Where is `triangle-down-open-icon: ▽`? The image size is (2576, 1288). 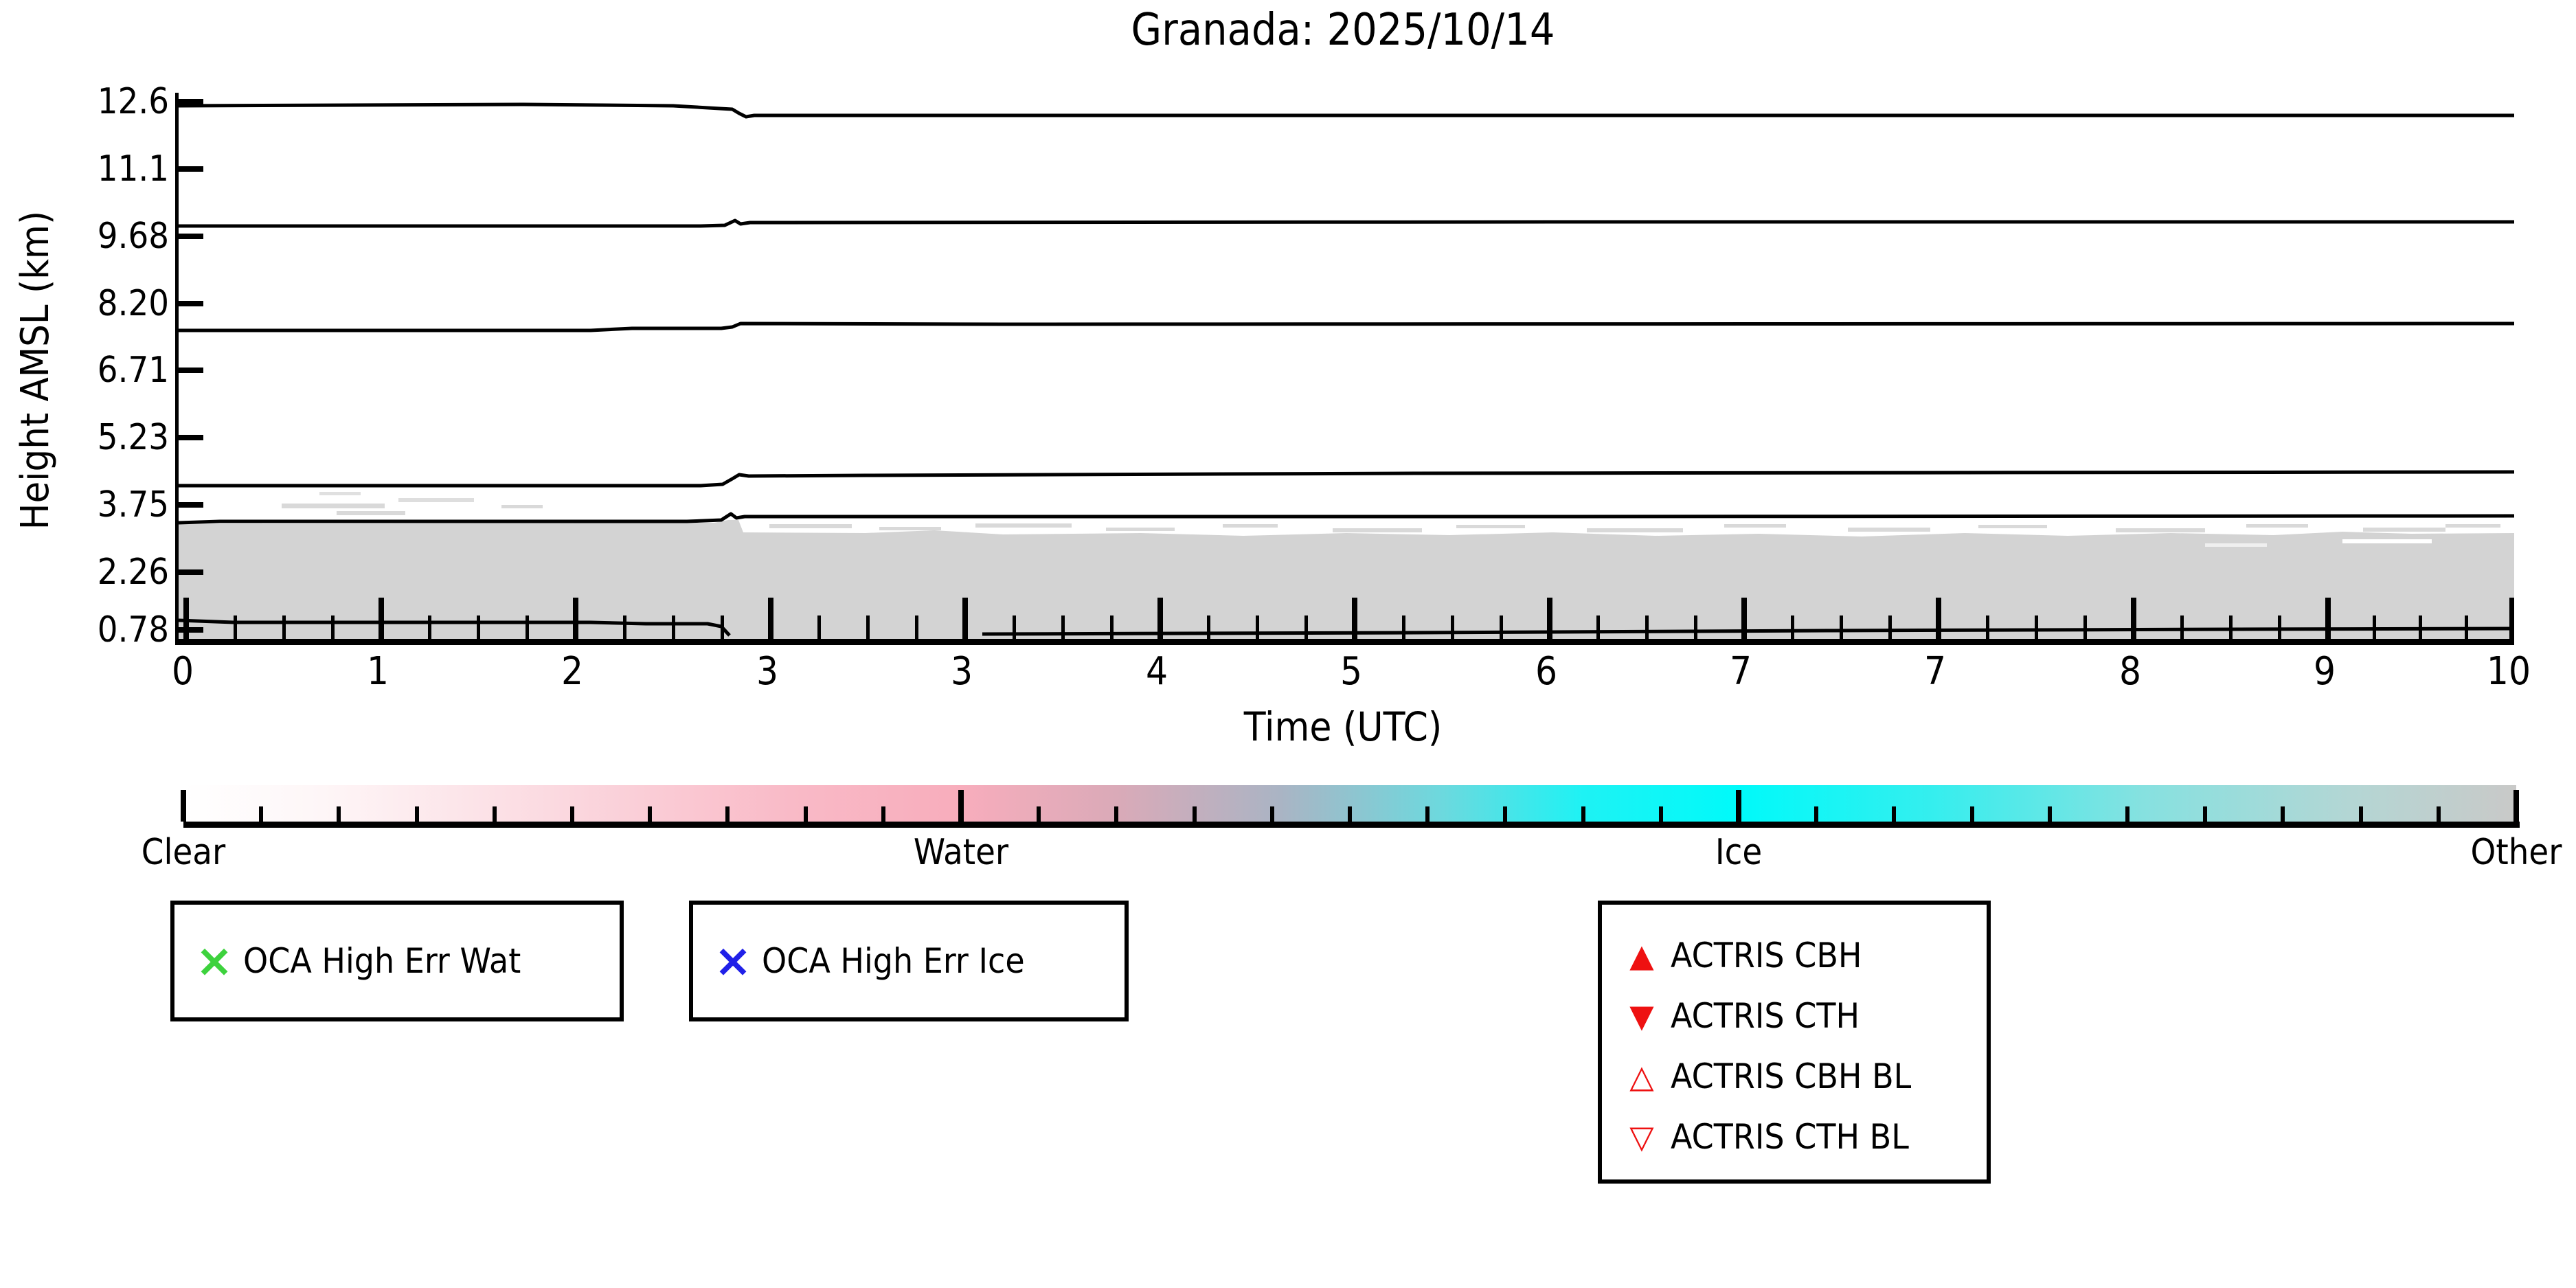 triangle-down-open-icon: ▽ is located at coordinates (1641, 1136).